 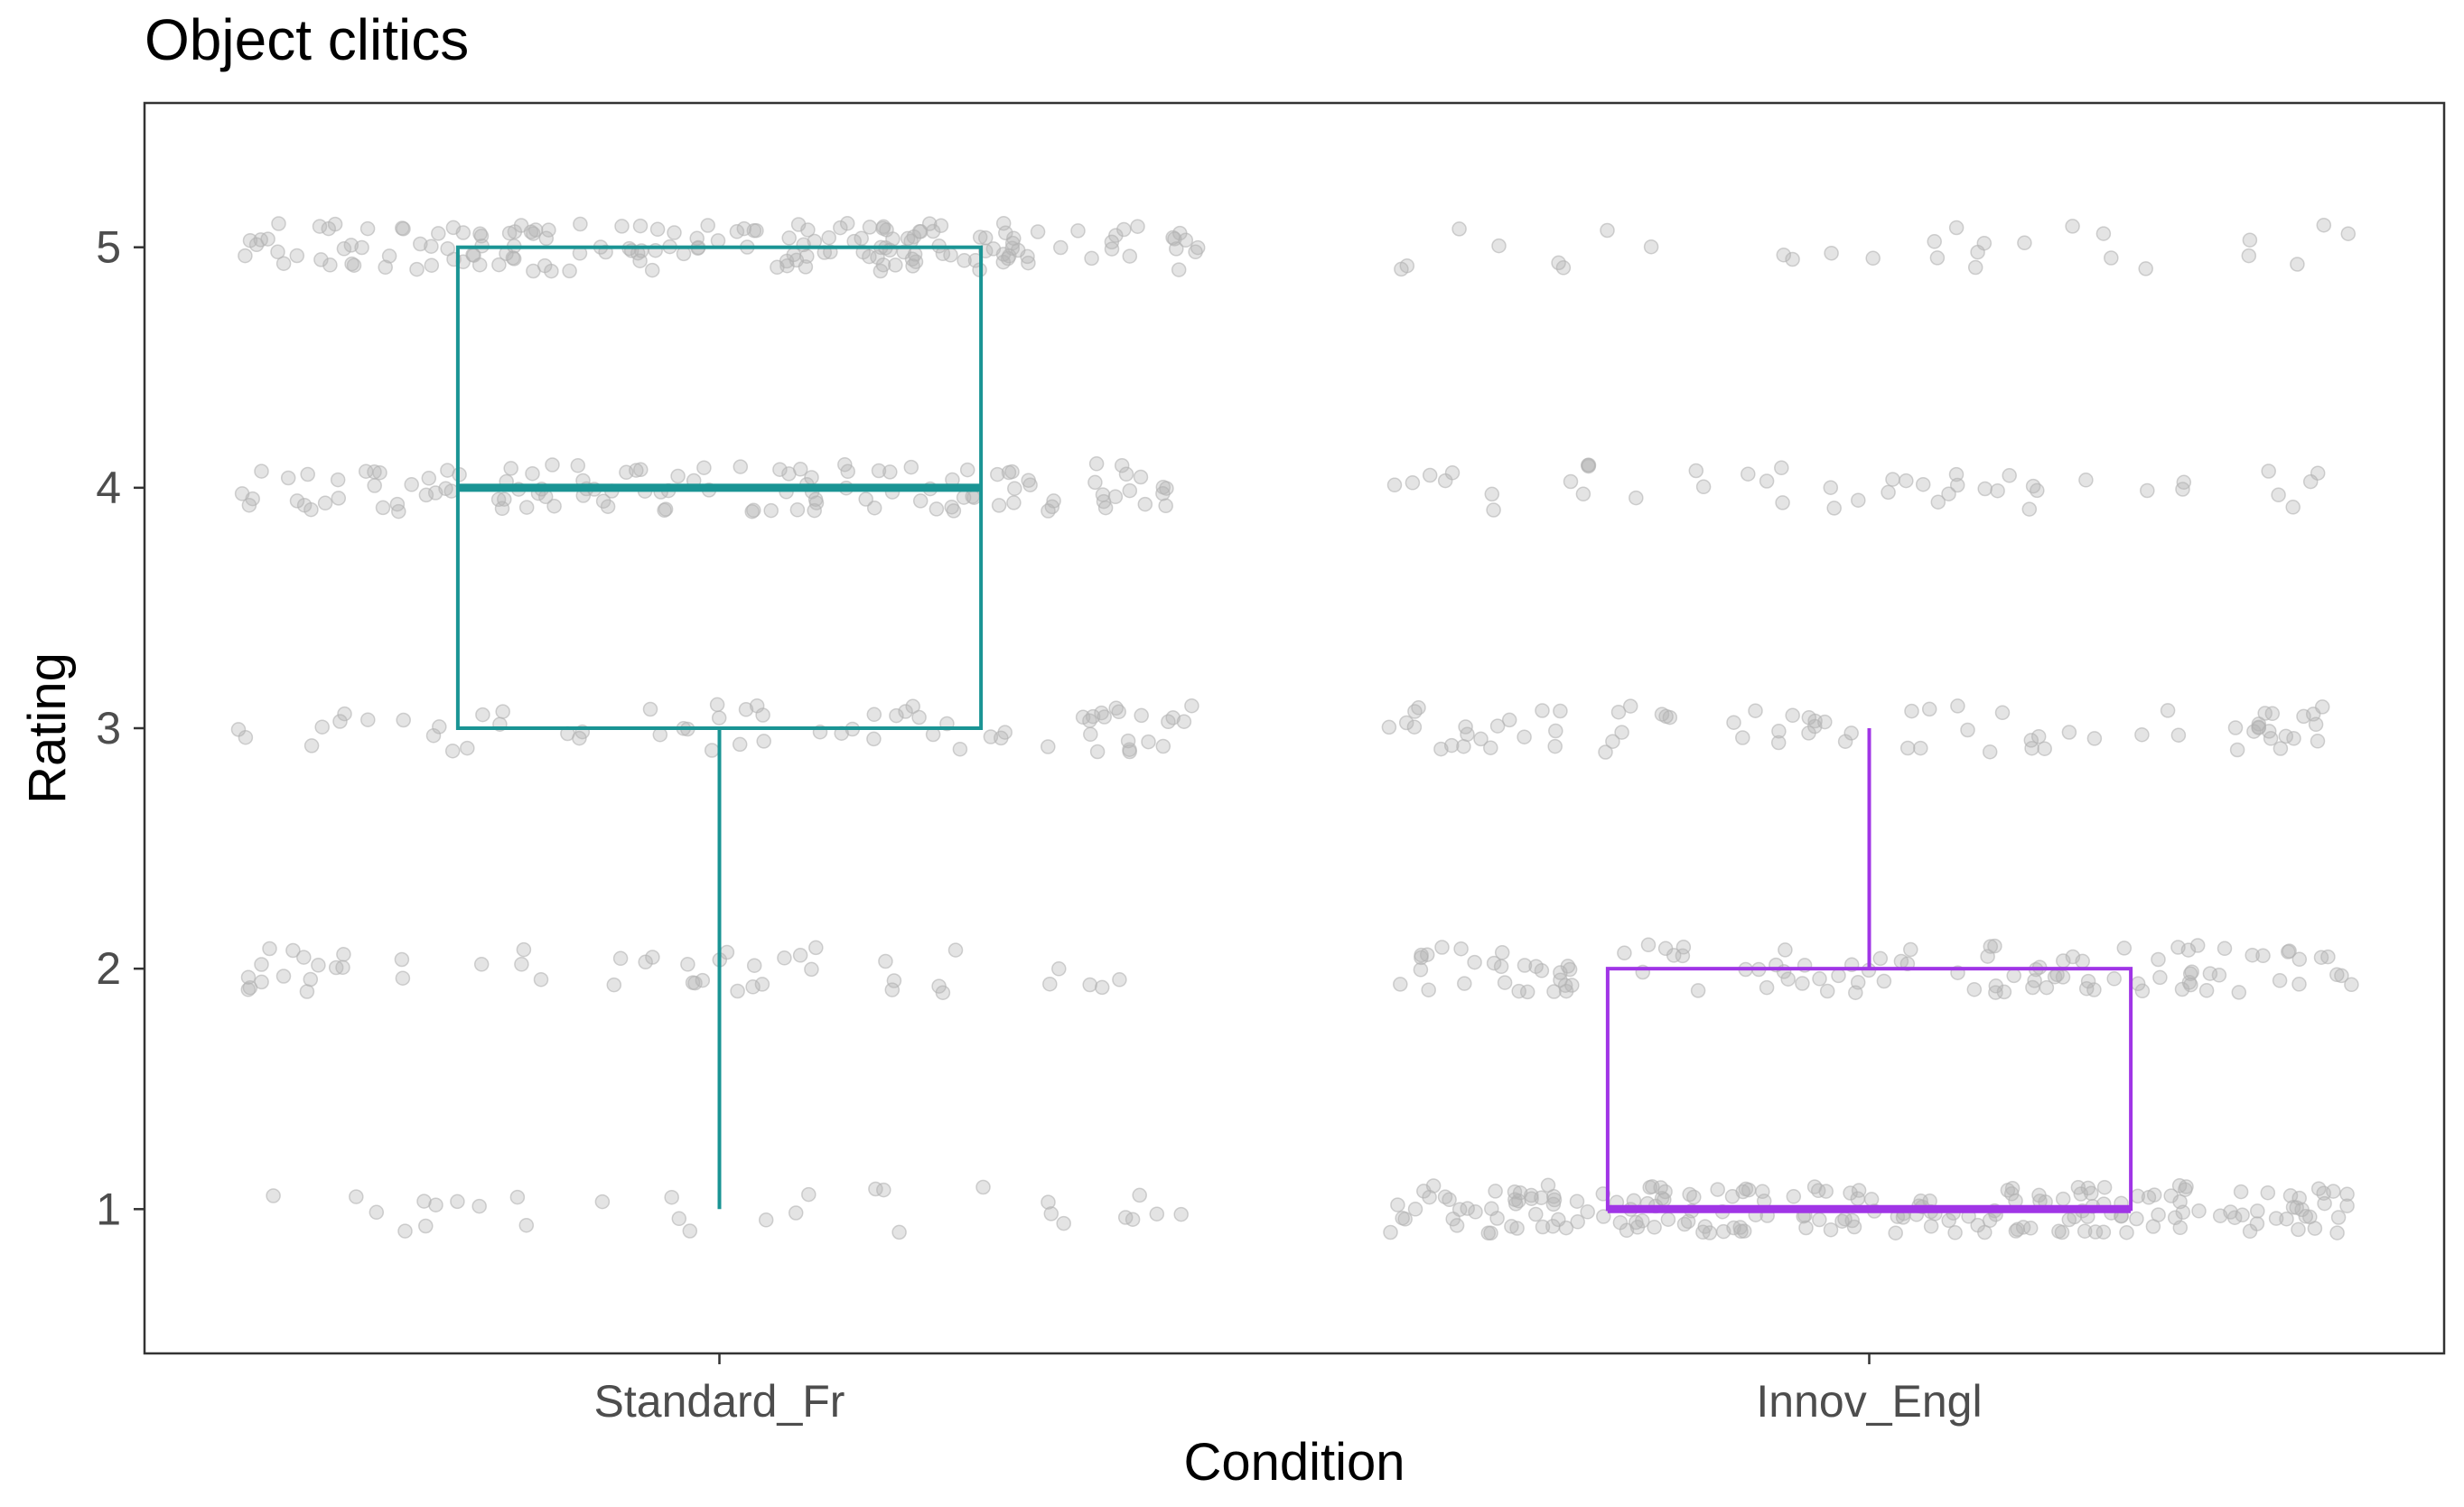 What do you see at coordinates (47, 728) in the screenshot?
I see `y-axis-title: Rating` at bounding box center [47, 728].